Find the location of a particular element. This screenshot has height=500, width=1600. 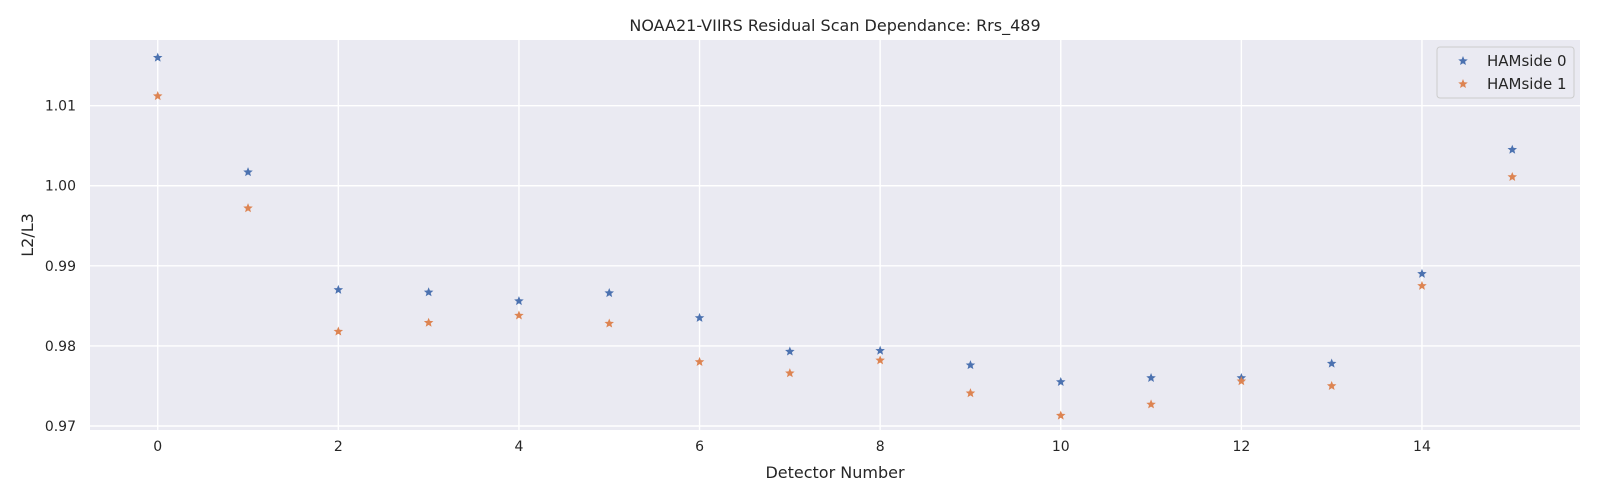

x-tick-label: 2 is located at coordinates (338, 447).